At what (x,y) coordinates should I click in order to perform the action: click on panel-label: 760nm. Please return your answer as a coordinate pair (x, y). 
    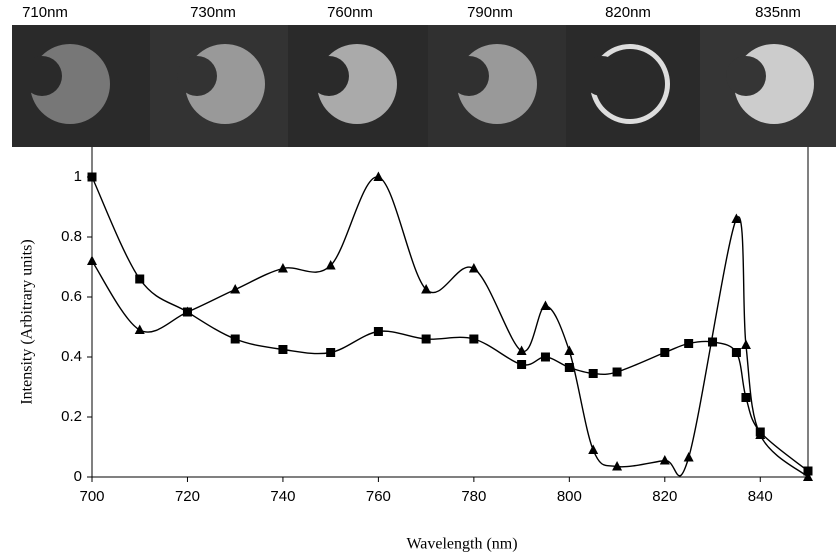
    Looking at the image, I should click on (350, 12).